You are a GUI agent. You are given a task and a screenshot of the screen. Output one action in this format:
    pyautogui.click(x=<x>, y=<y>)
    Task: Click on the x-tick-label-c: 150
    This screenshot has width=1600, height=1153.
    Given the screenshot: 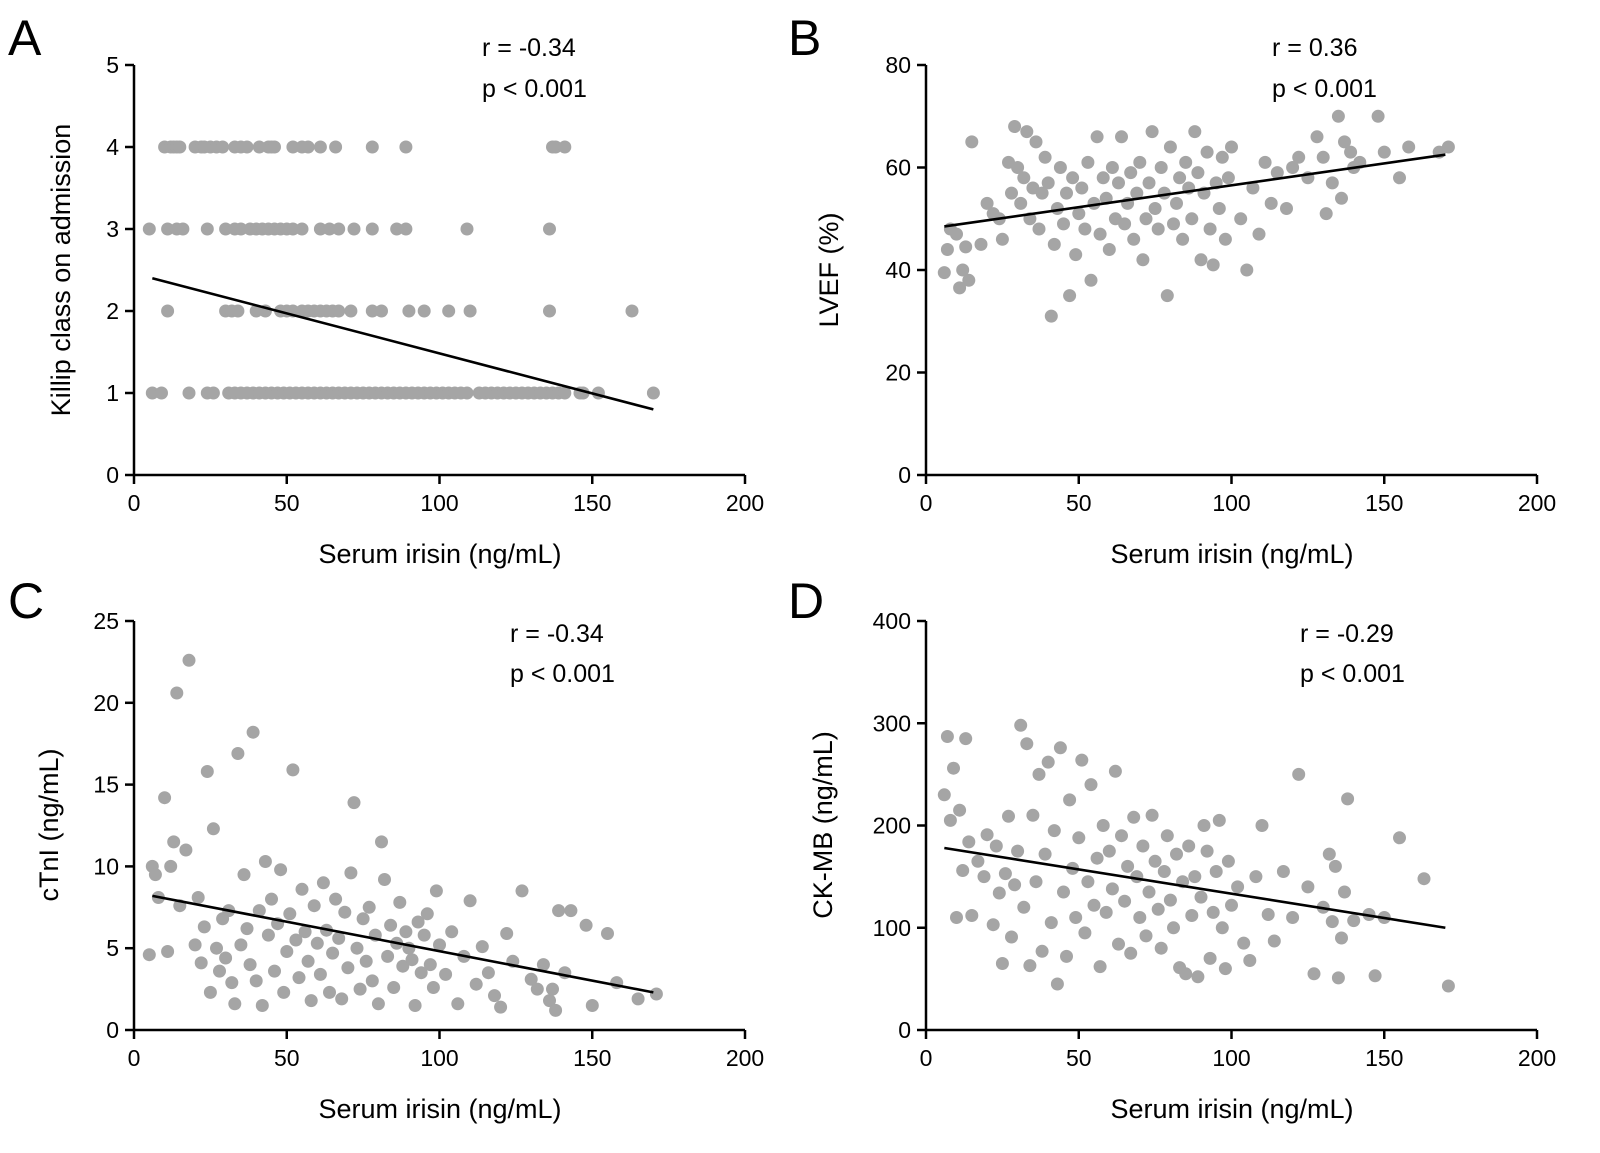 What is the action you would take?
    pyautogui.click(x=592, y=1058)
    